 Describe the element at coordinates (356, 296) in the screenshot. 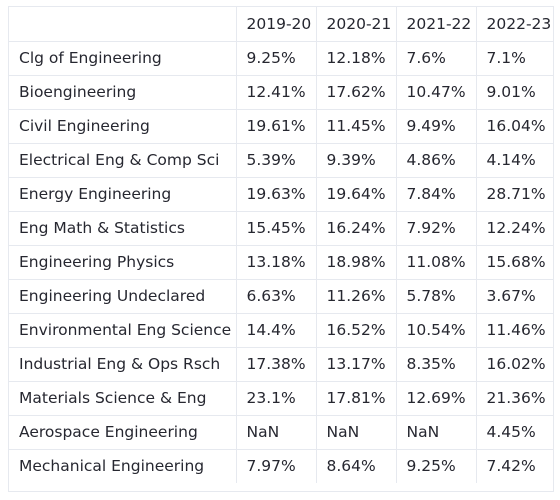

I see `table-cell: 11.26%` at that location.